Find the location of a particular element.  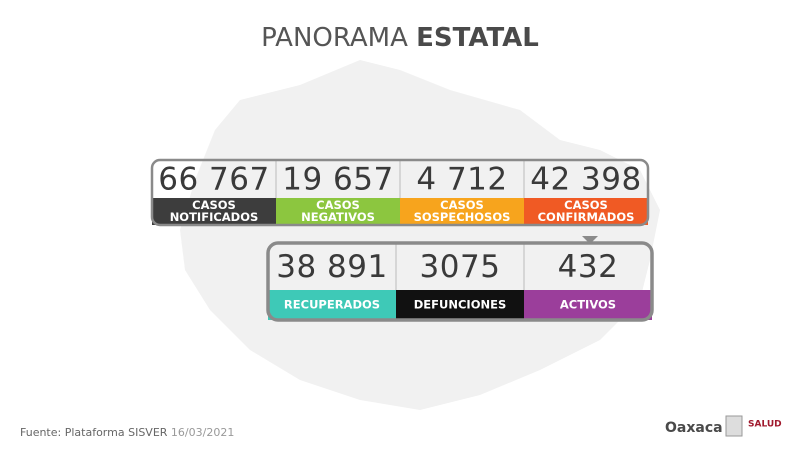

stat-number: 42 398 is located at coordinates (585, 180).